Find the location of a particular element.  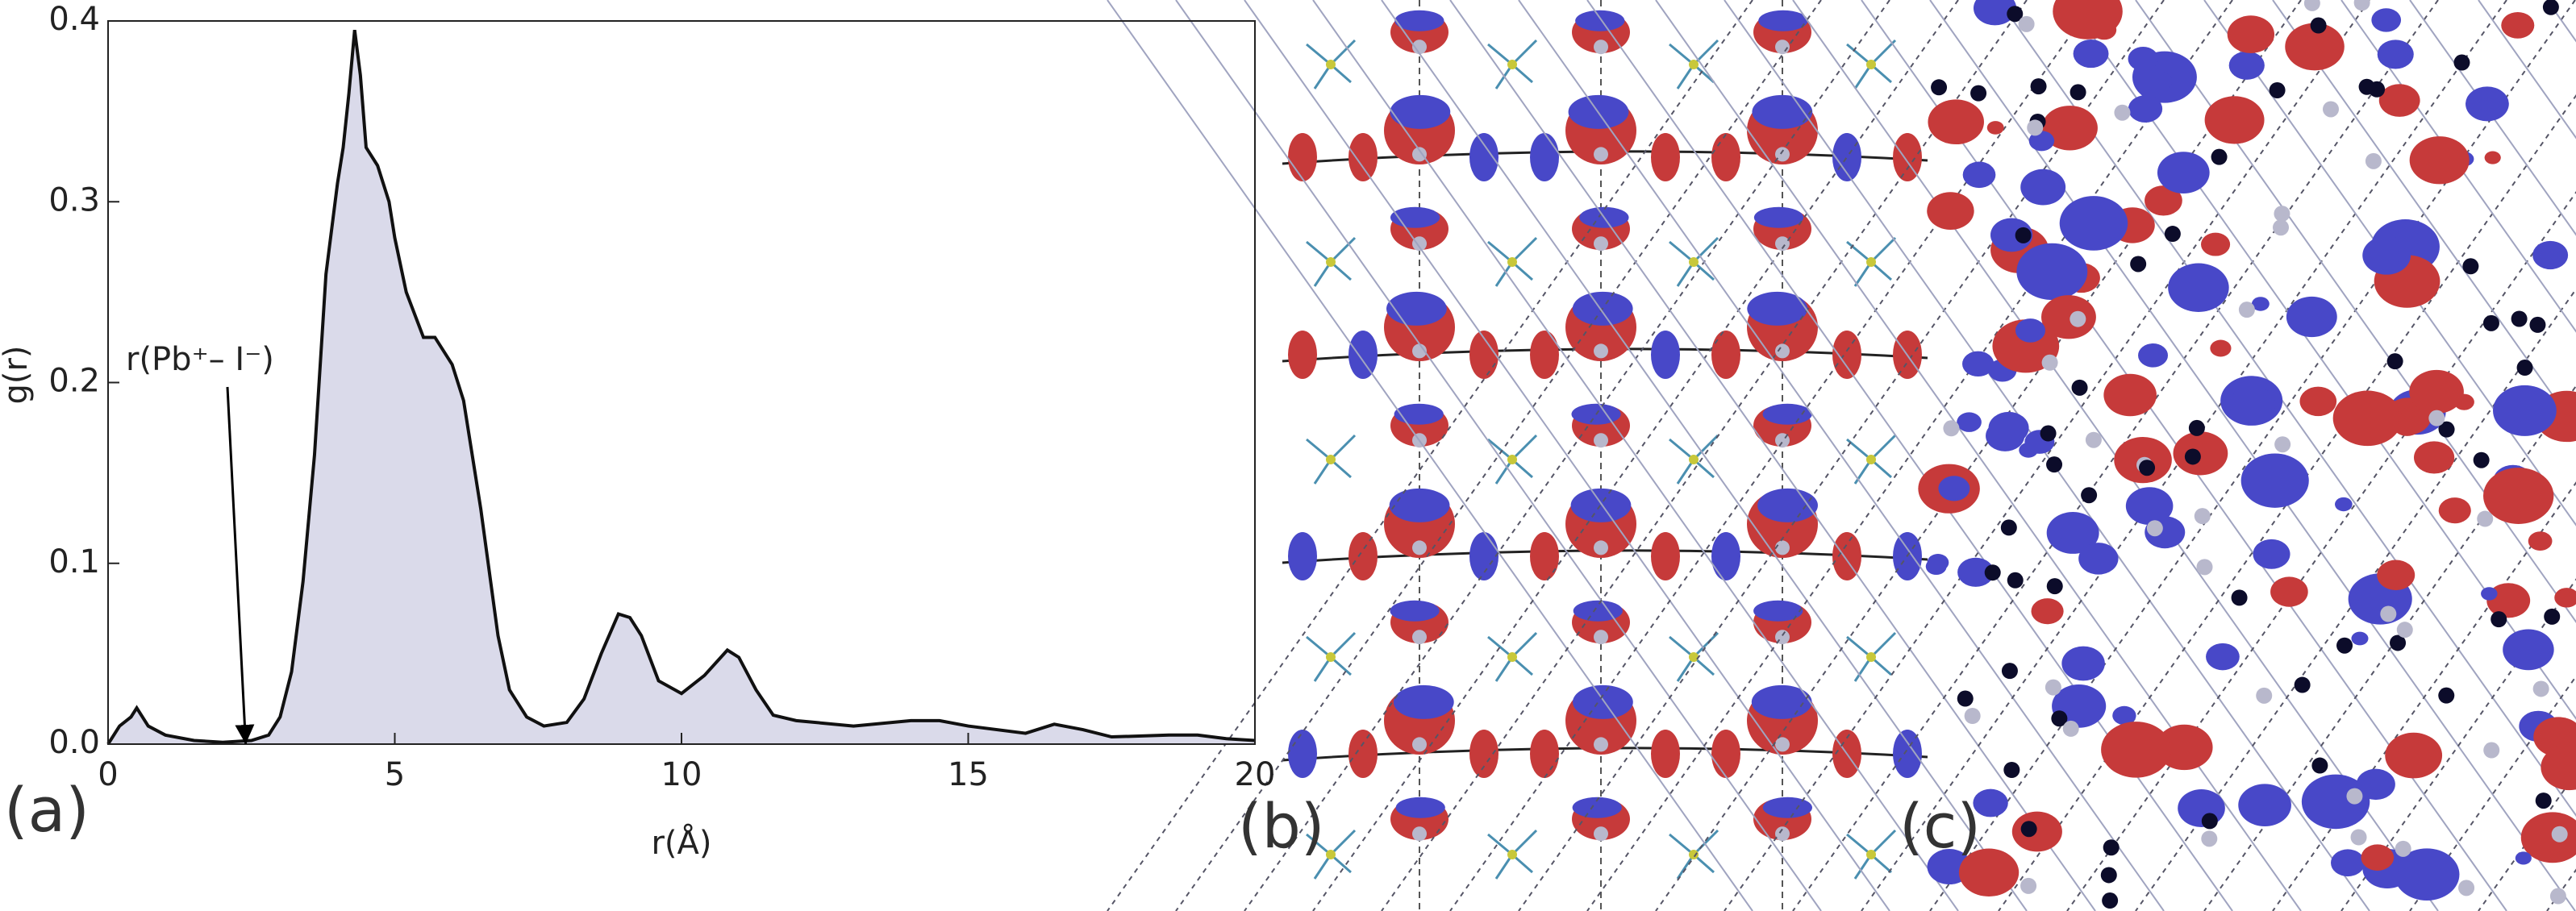

x-tick-label: 15 is located at coordinates (968, 774).